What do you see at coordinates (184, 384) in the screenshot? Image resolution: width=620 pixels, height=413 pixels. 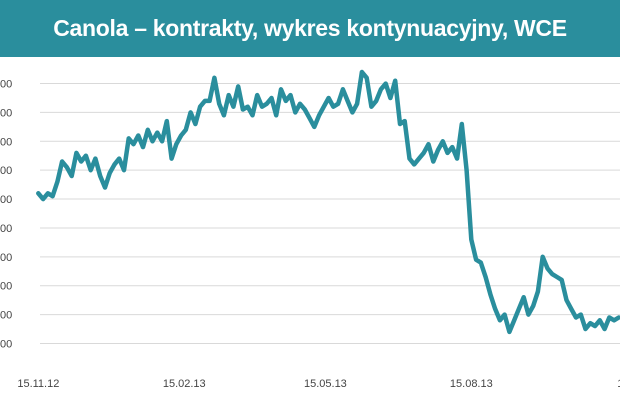 I see `x-tick-label: 15.02.13` at bounding box center [184, 384].